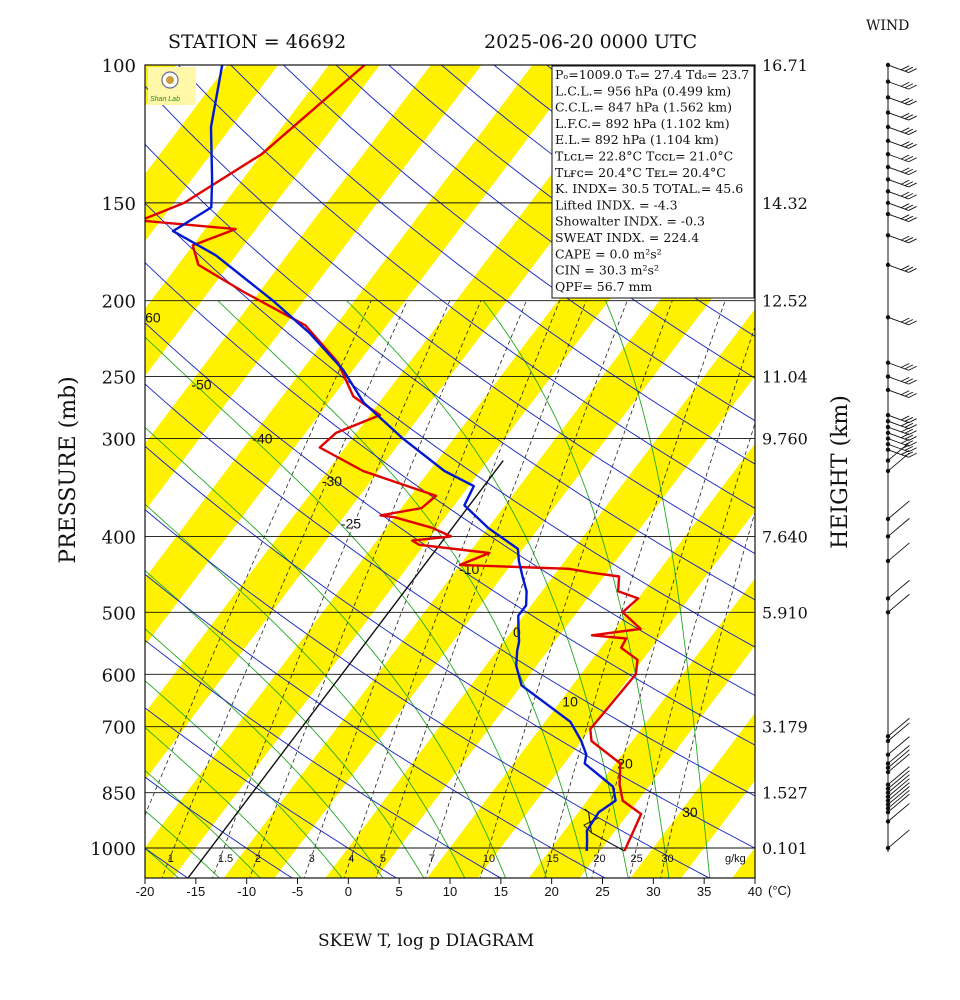 This screenshot has height=1000, width=960. I want to click on height-tick-label: 1.527, so click(785, 793).